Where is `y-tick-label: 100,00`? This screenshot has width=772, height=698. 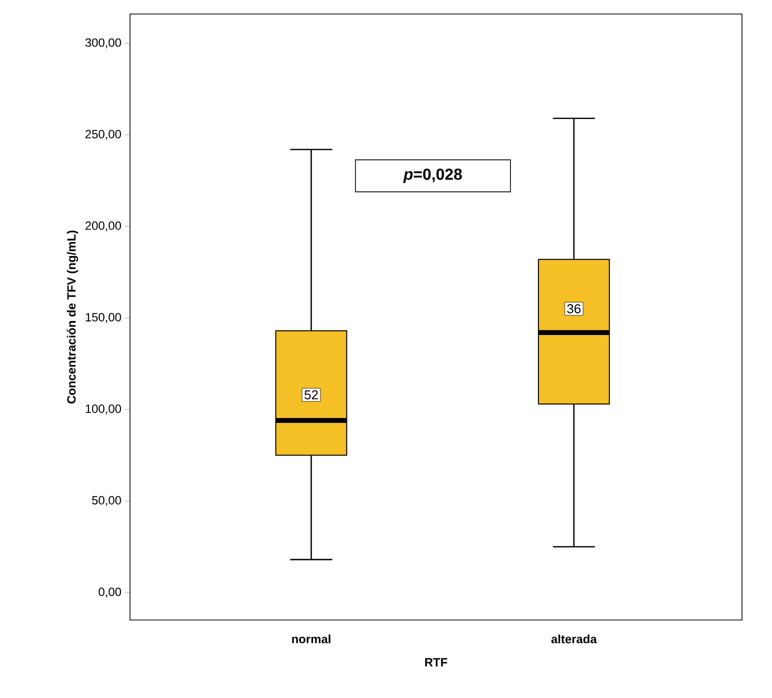 y-tick-label: 100,00 is located at coordinates (104, 409).